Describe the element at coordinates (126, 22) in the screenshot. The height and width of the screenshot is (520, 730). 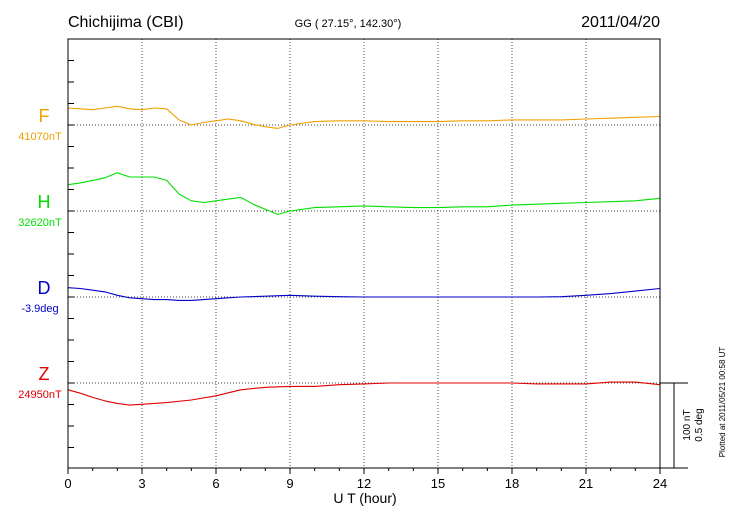
I see `chart-title: Chichijima (CBI)` at that location.